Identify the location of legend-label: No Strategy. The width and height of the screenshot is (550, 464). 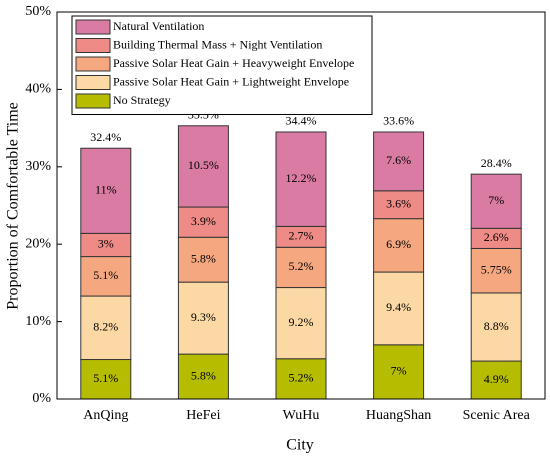
(142, 100).